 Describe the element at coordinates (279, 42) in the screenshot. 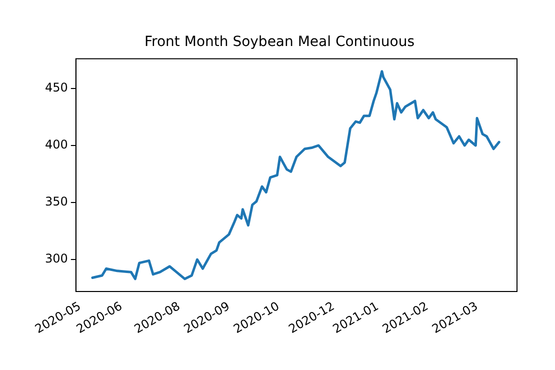

I see `chart-title: Front Month Soybean Meal Continuous` at that location.